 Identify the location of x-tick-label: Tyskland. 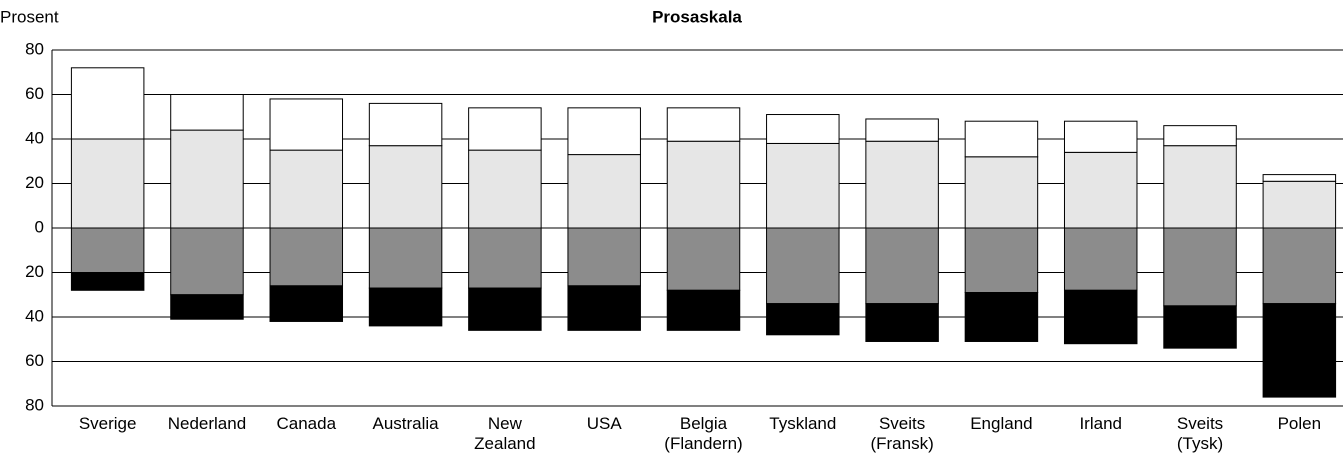
(803, 423).